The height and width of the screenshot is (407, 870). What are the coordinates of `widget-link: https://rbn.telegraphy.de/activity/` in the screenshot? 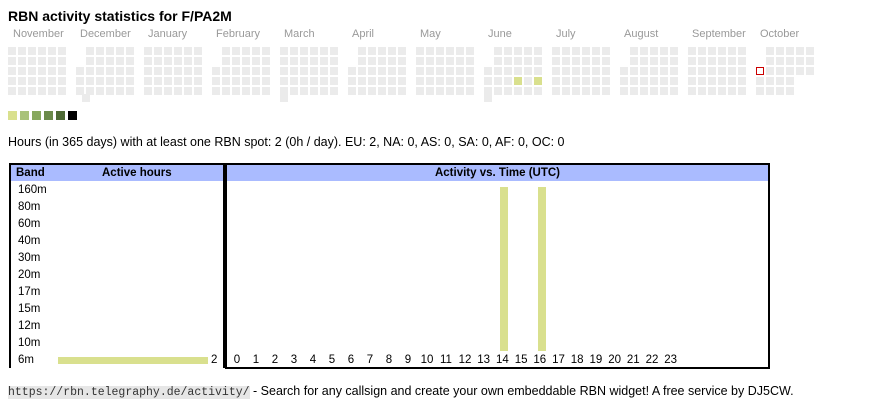 It's located at (129, 392).